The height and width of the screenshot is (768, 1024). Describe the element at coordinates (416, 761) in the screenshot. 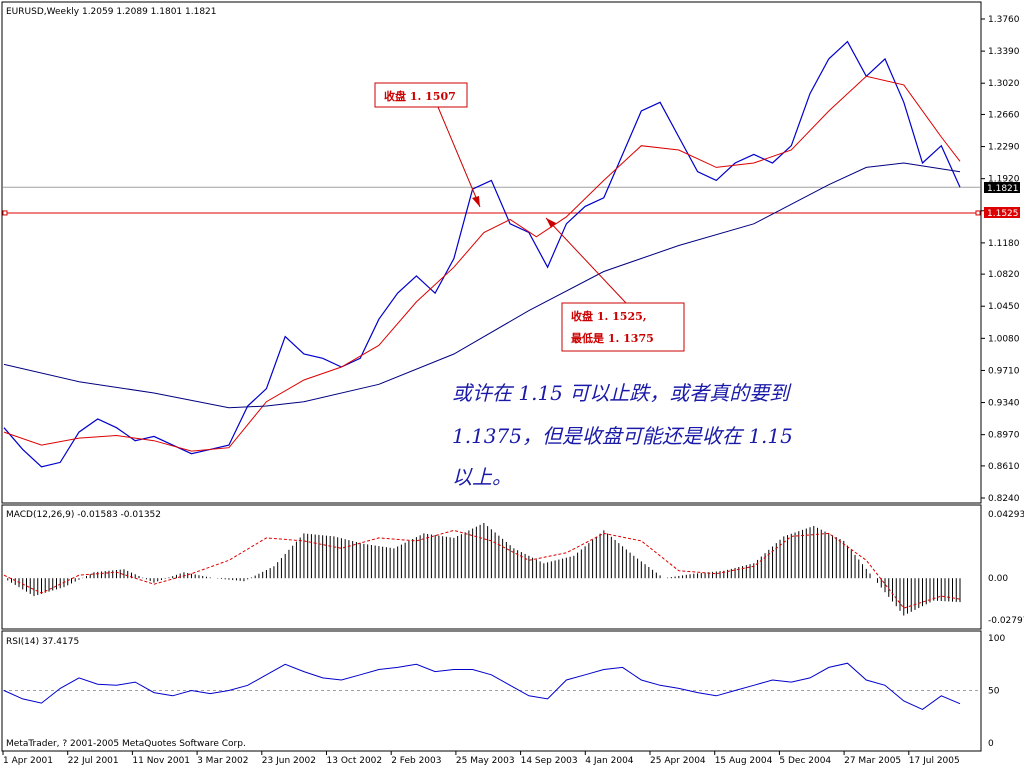

I see `x-tick-label: 2 Feb 2003` at that location.